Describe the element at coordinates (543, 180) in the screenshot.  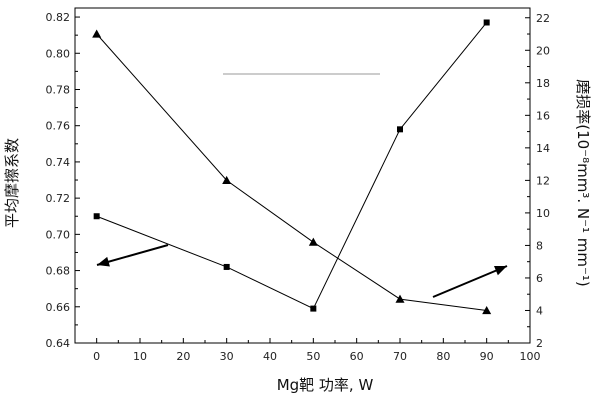
I see `y-right-tick-label: 12` at that location.